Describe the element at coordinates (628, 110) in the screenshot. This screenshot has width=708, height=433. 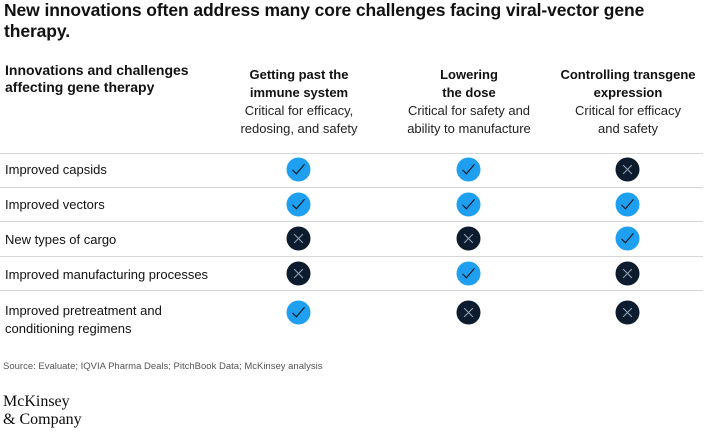
I see `column-subtitle-line1: Critical for efficacy` at that location.